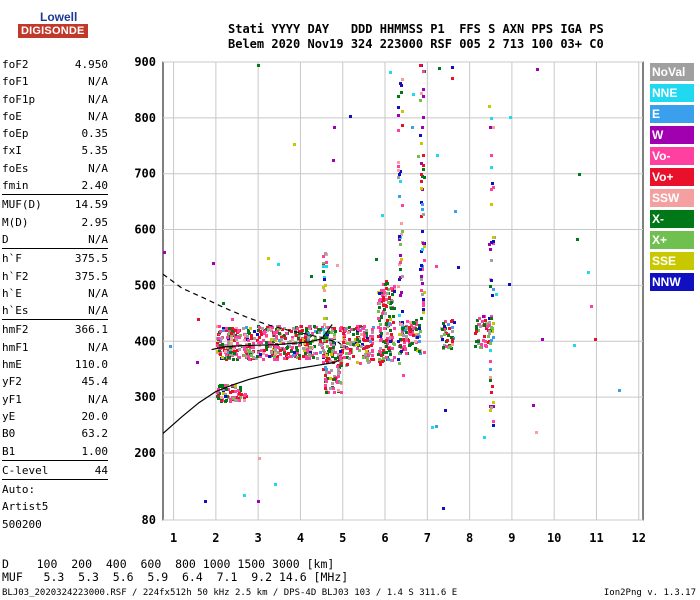  I want to click on param-value: 2.95, so click(95, 222).